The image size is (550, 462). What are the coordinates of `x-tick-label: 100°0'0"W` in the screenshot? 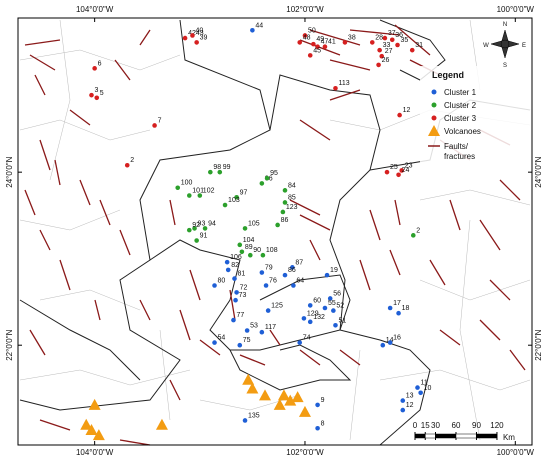 It's located at (516, 452).